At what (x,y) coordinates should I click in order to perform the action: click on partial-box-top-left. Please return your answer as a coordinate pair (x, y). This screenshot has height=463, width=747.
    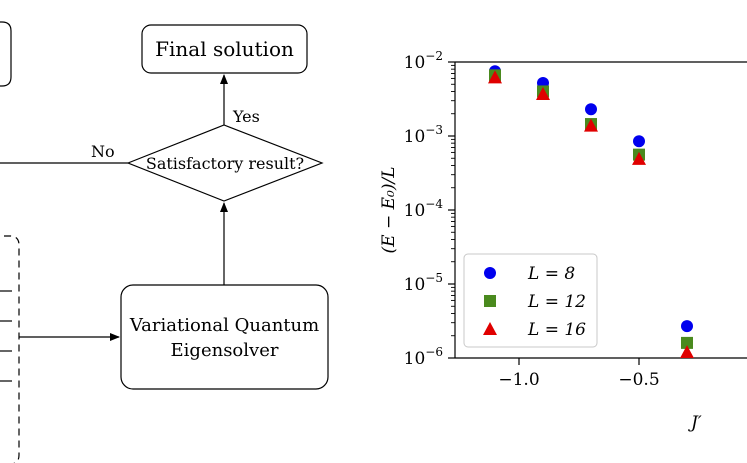
    Looking at the image, I should click on (6, 54).